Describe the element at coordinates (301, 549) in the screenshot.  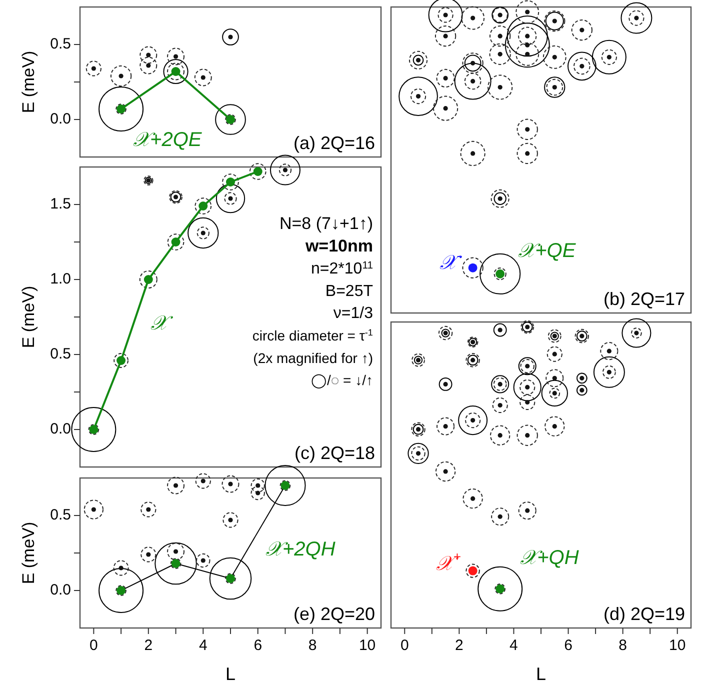
I see `series-label: 𝒳+2QH` at that location.